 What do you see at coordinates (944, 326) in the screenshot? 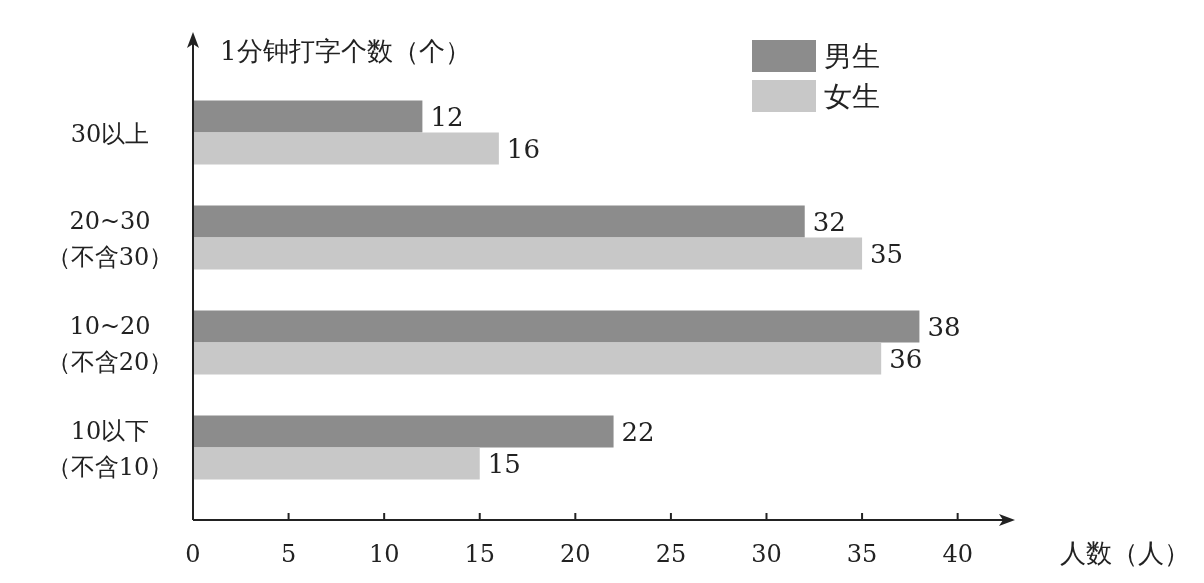
I see `data-label: 38` at bounding box center [944, 326].